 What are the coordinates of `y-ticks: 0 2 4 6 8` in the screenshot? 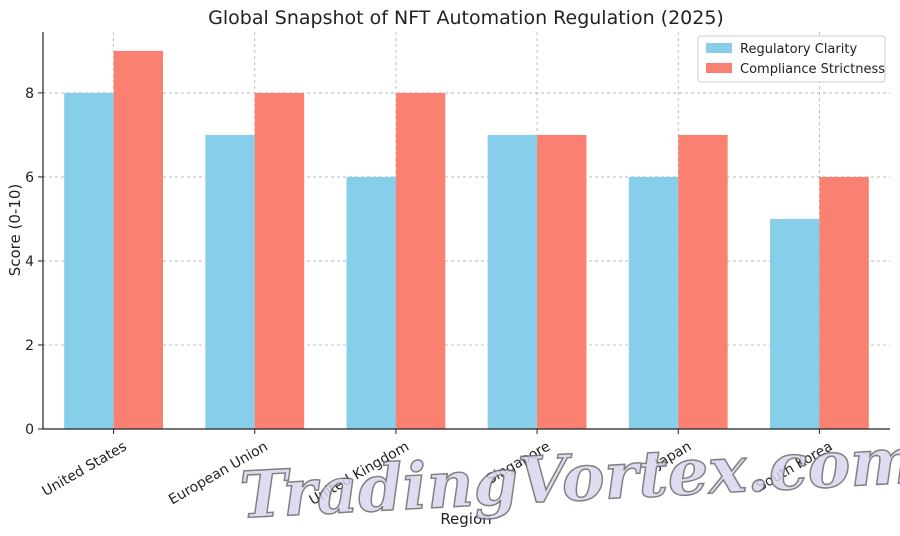 It's located at (34, 262).